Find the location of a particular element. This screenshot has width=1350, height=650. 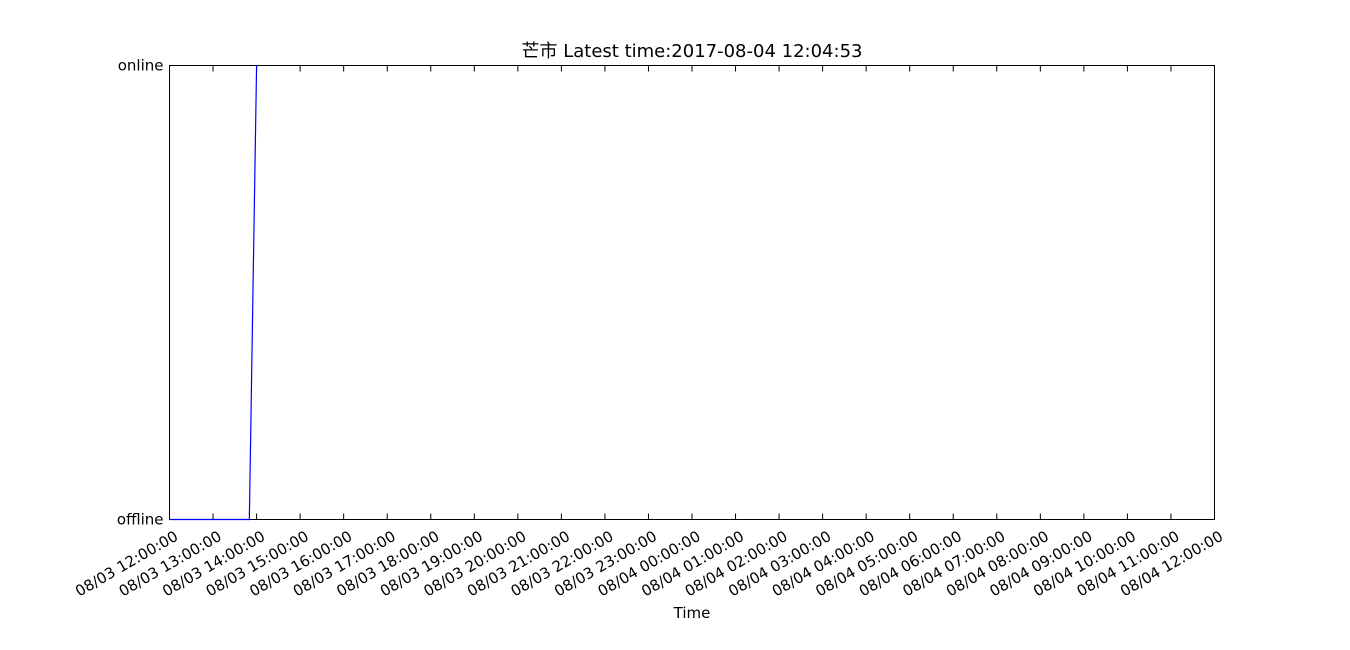

series-layer is located at coordinates (213, 293).